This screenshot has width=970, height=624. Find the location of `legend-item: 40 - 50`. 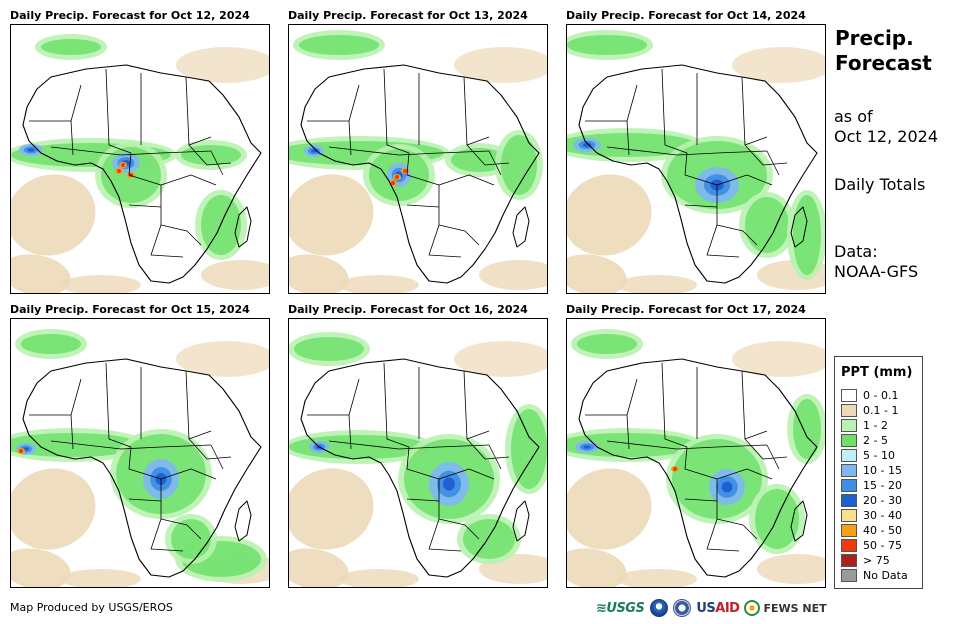

legend-item: 40 - 50 is located at coordinates (871, 530).